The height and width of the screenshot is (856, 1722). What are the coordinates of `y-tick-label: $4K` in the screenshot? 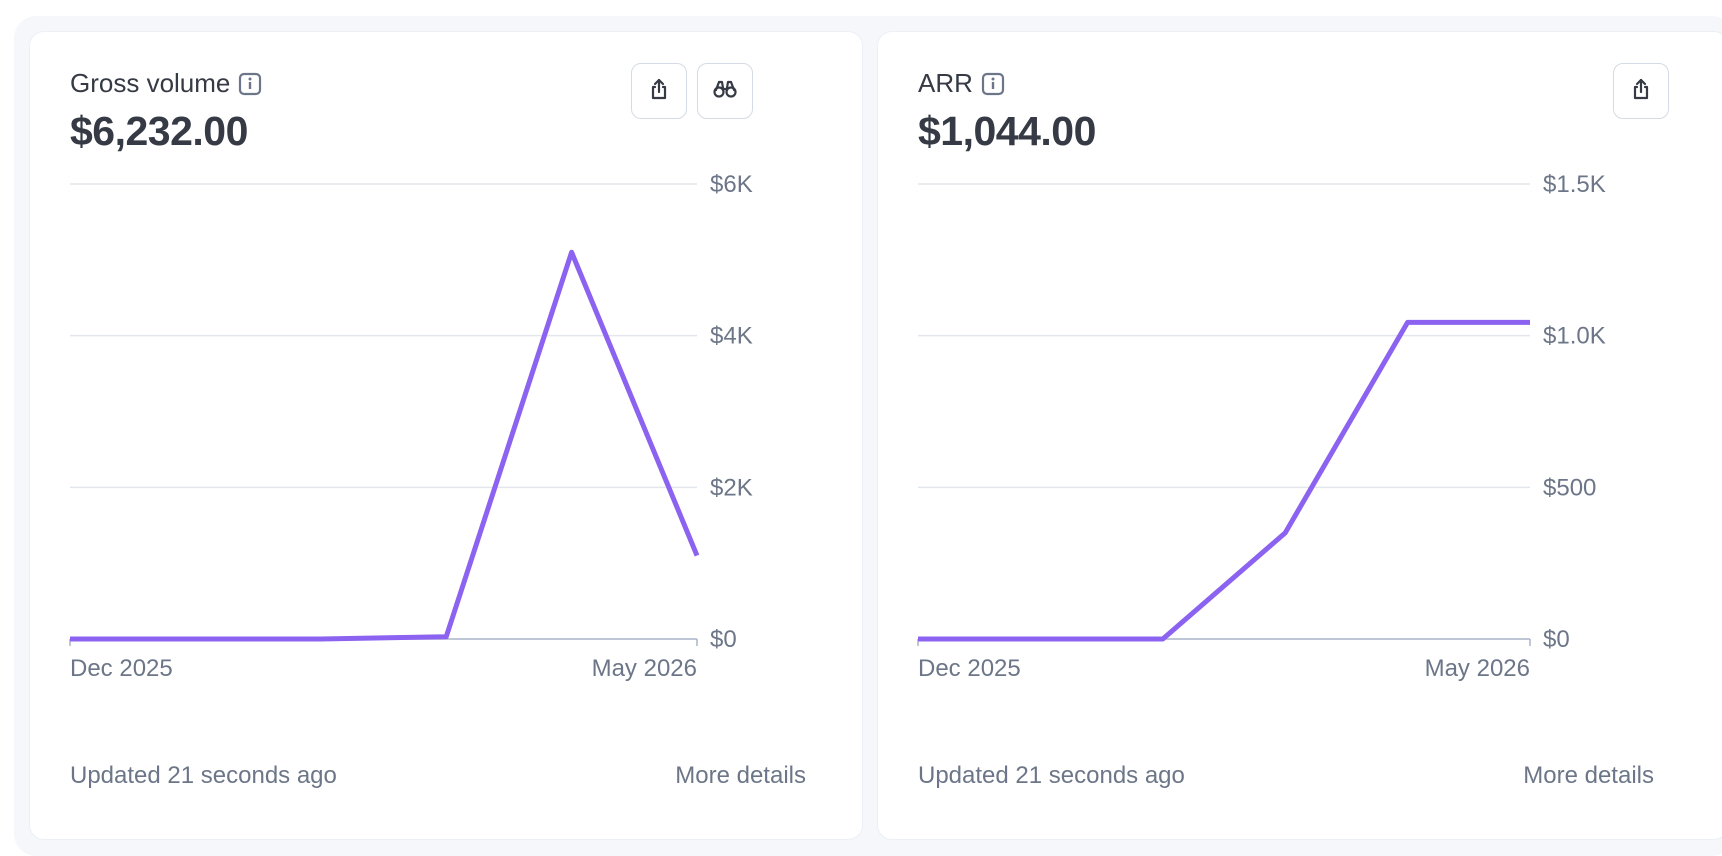 It's located at (731, 336).